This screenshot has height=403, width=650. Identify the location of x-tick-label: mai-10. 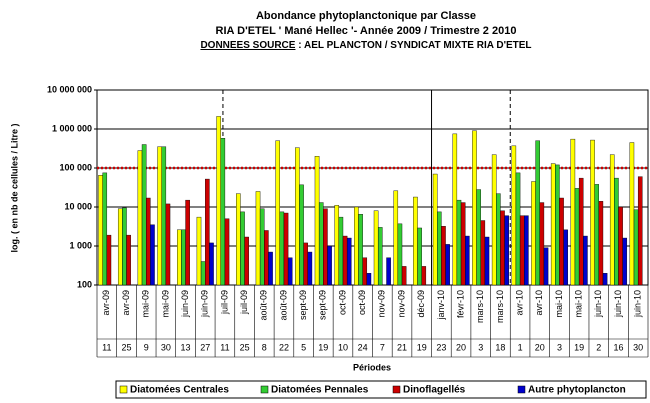
(579, 304).